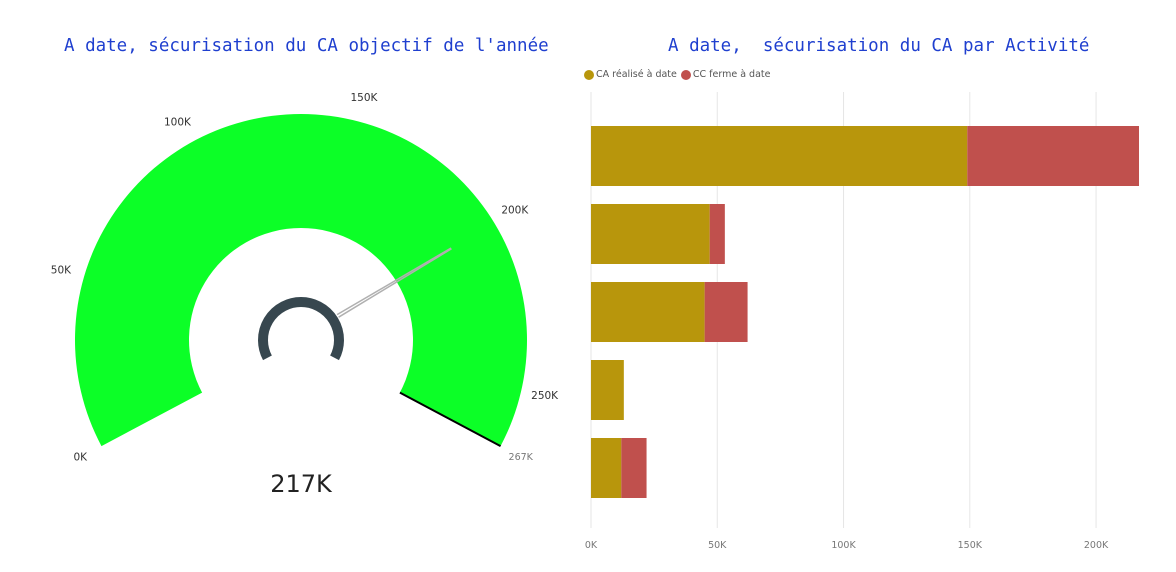 Image resolution: width=1176 pixels, height=572 pixels. I want to click on gauge-max-label: 267K, so click(521, 457).